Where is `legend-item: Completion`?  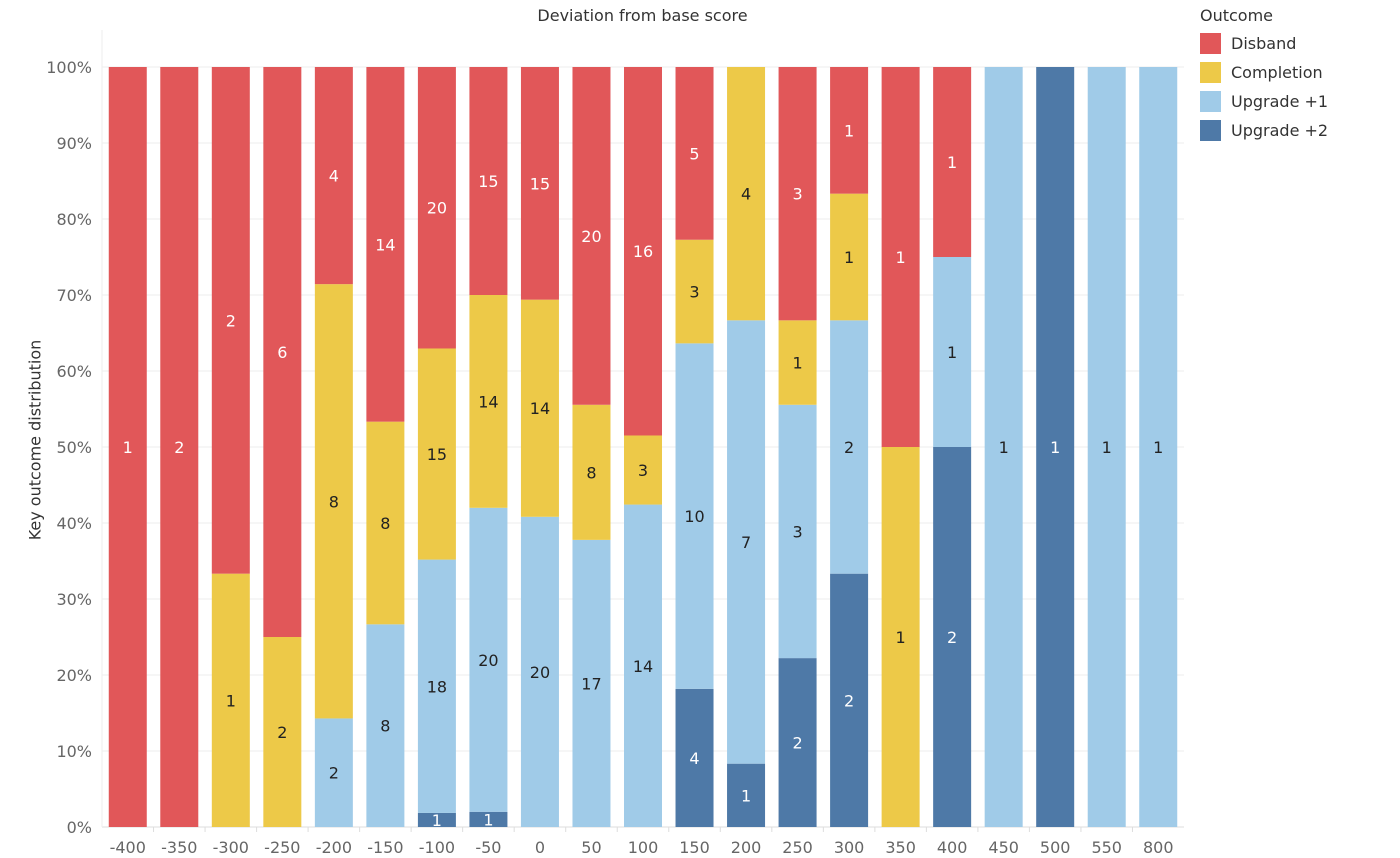
legend-item: Completion is located at coordinates (1264, 72).